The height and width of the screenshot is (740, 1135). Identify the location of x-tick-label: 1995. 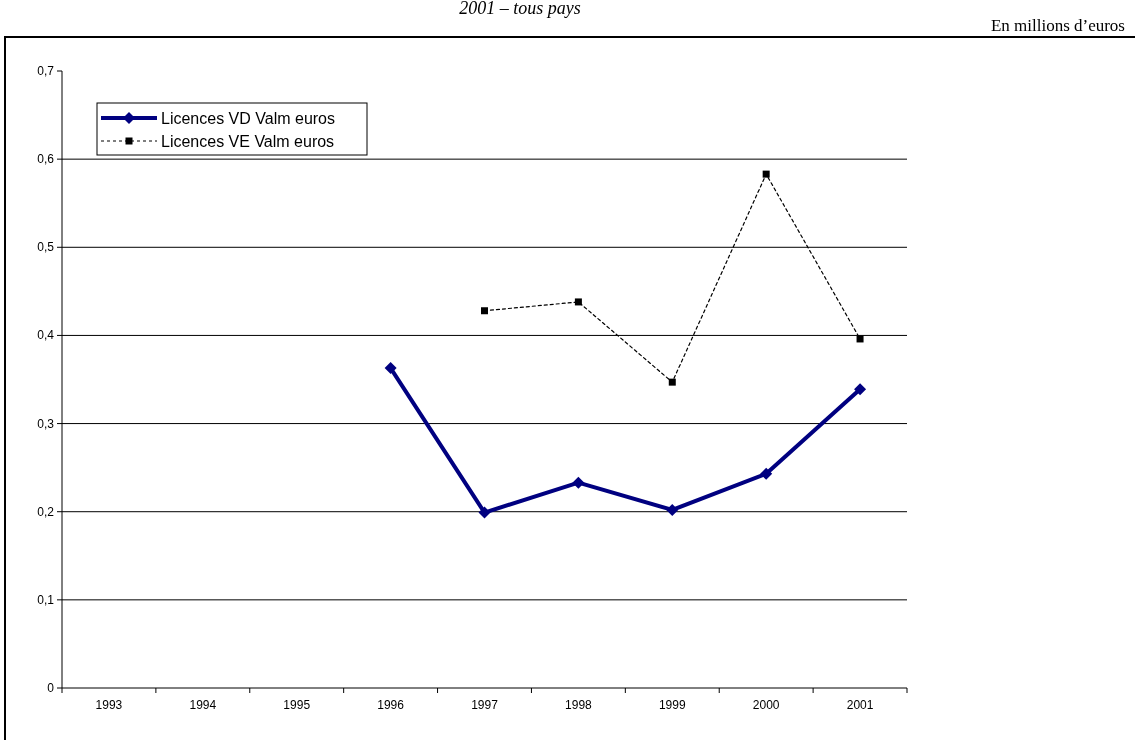
(297, 705).